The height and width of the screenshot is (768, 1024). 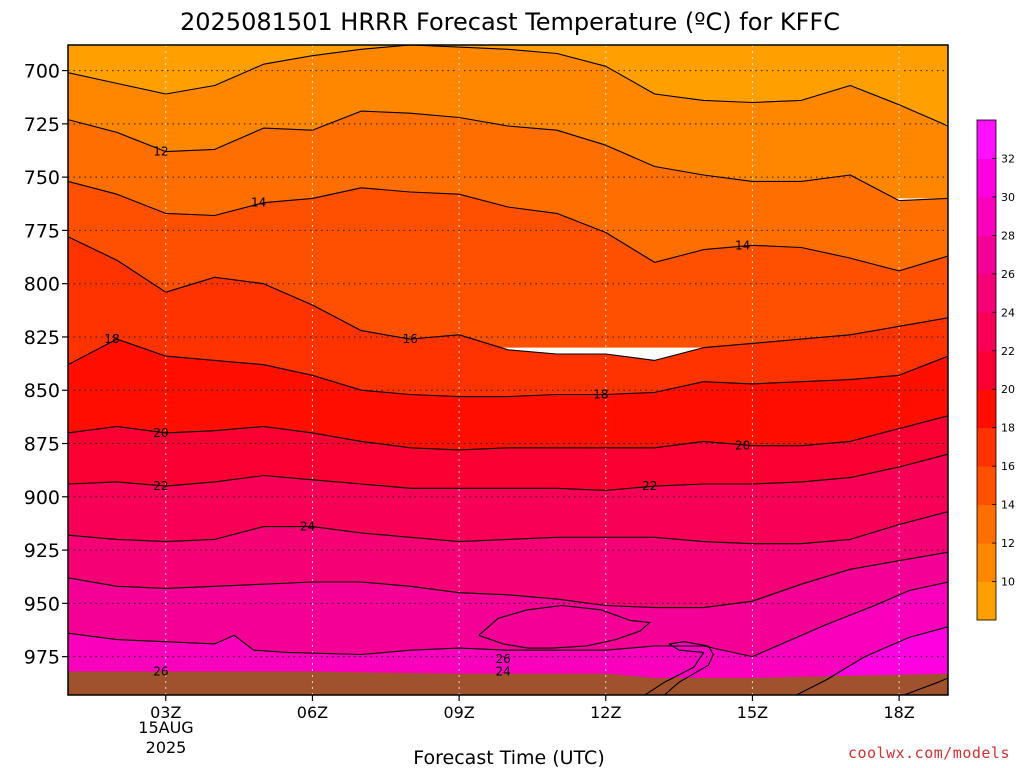 What do you see at coordinates (42, 604) in the screenshot?
I see `y-tick-label-950: 950` at bounding box center [42, 604].